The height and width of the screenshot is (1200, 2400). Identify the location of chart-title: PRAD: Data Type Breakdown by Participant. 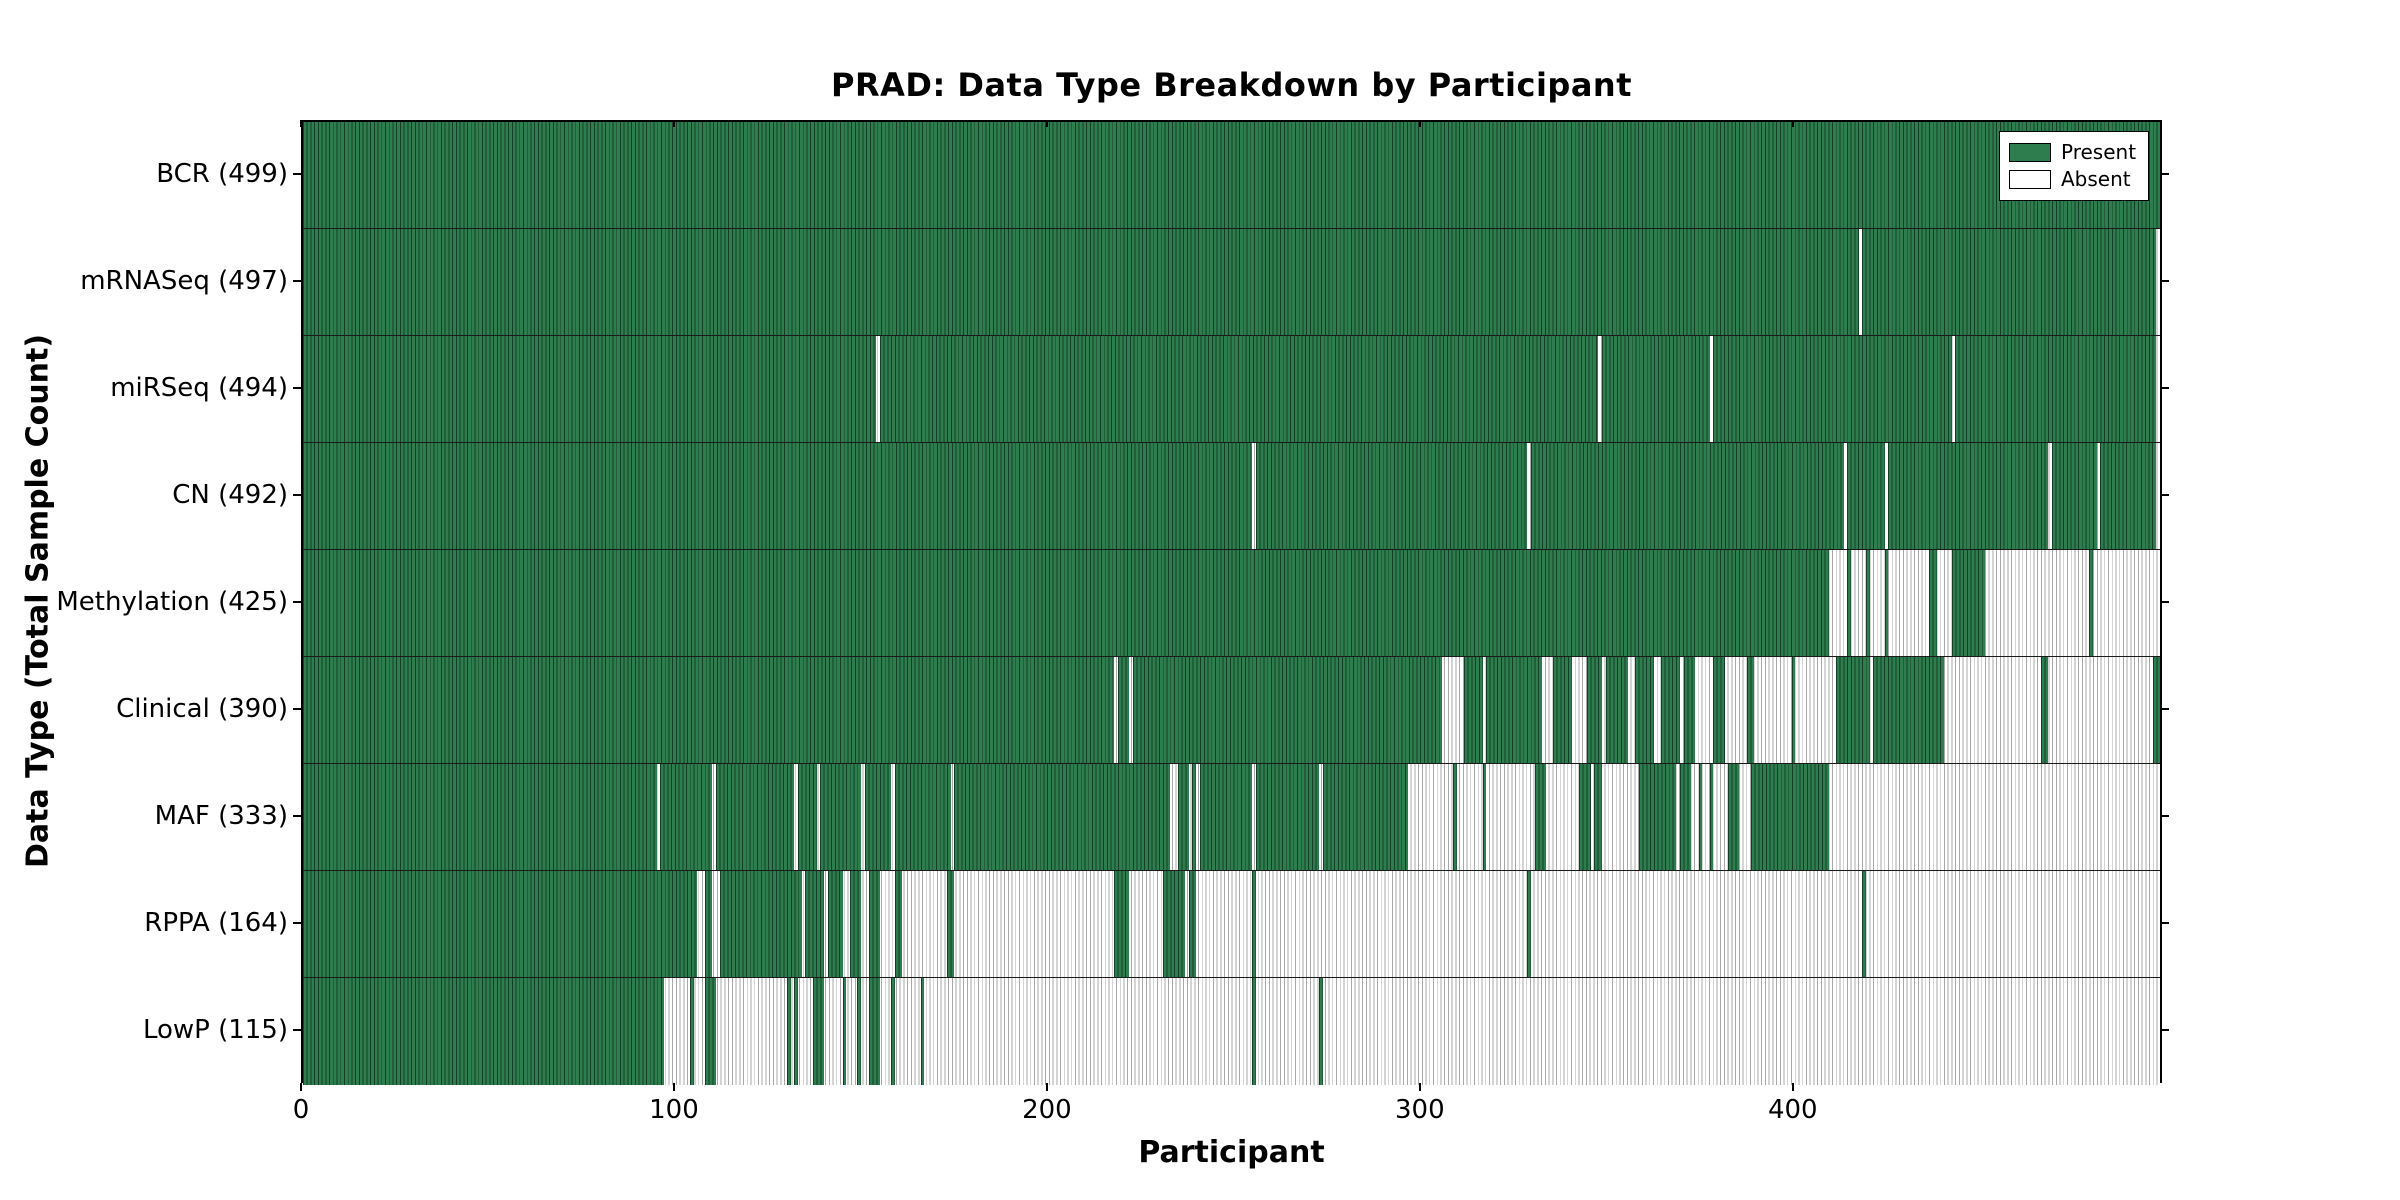
(1231, 85).